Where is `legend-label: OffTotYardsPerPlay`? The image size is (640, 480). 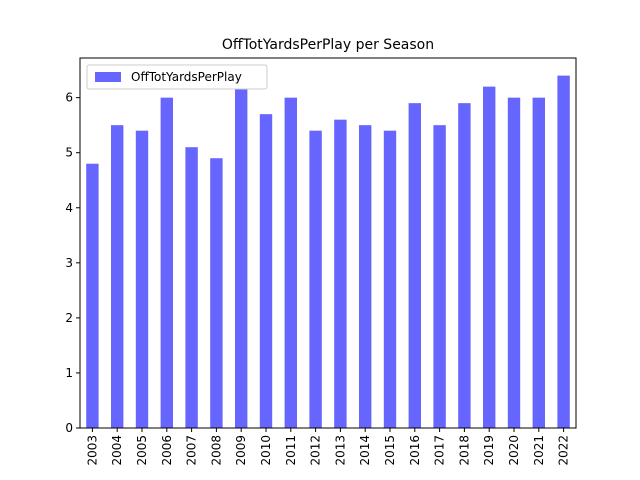 legend-label: OffTotYardsPerPlay is located at coordinates (186, 77).